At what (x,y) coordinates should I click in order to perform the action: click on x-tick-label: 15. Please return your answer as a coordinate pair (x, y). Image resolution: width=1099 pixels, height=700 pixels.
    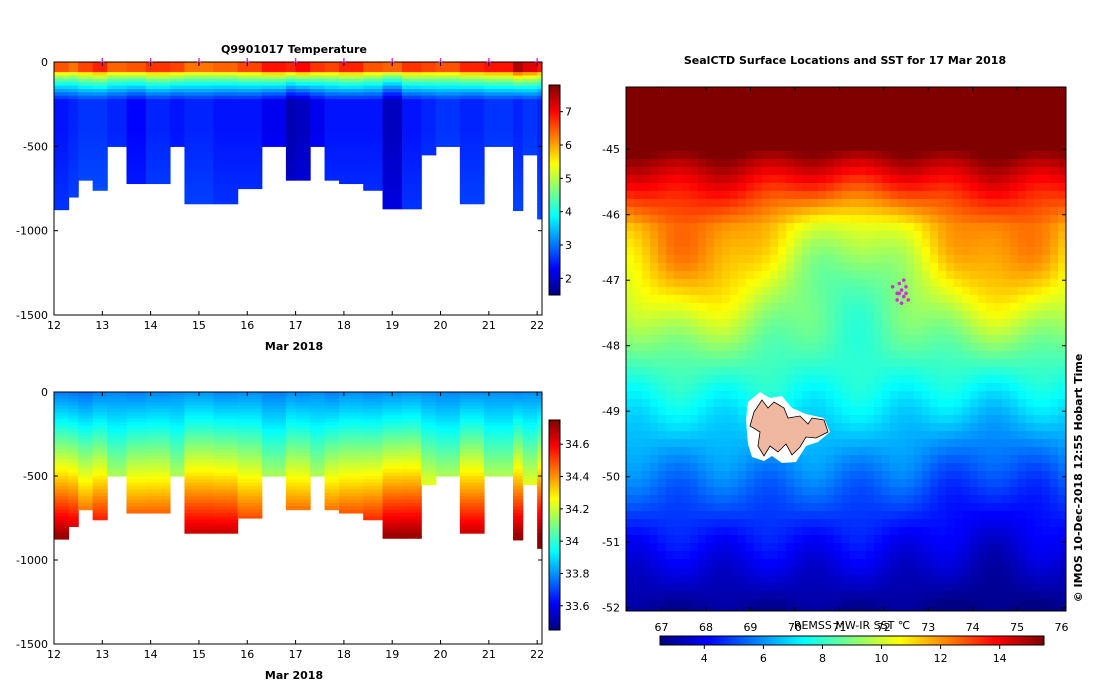
    Looking at the image, I should click on (199, 325).